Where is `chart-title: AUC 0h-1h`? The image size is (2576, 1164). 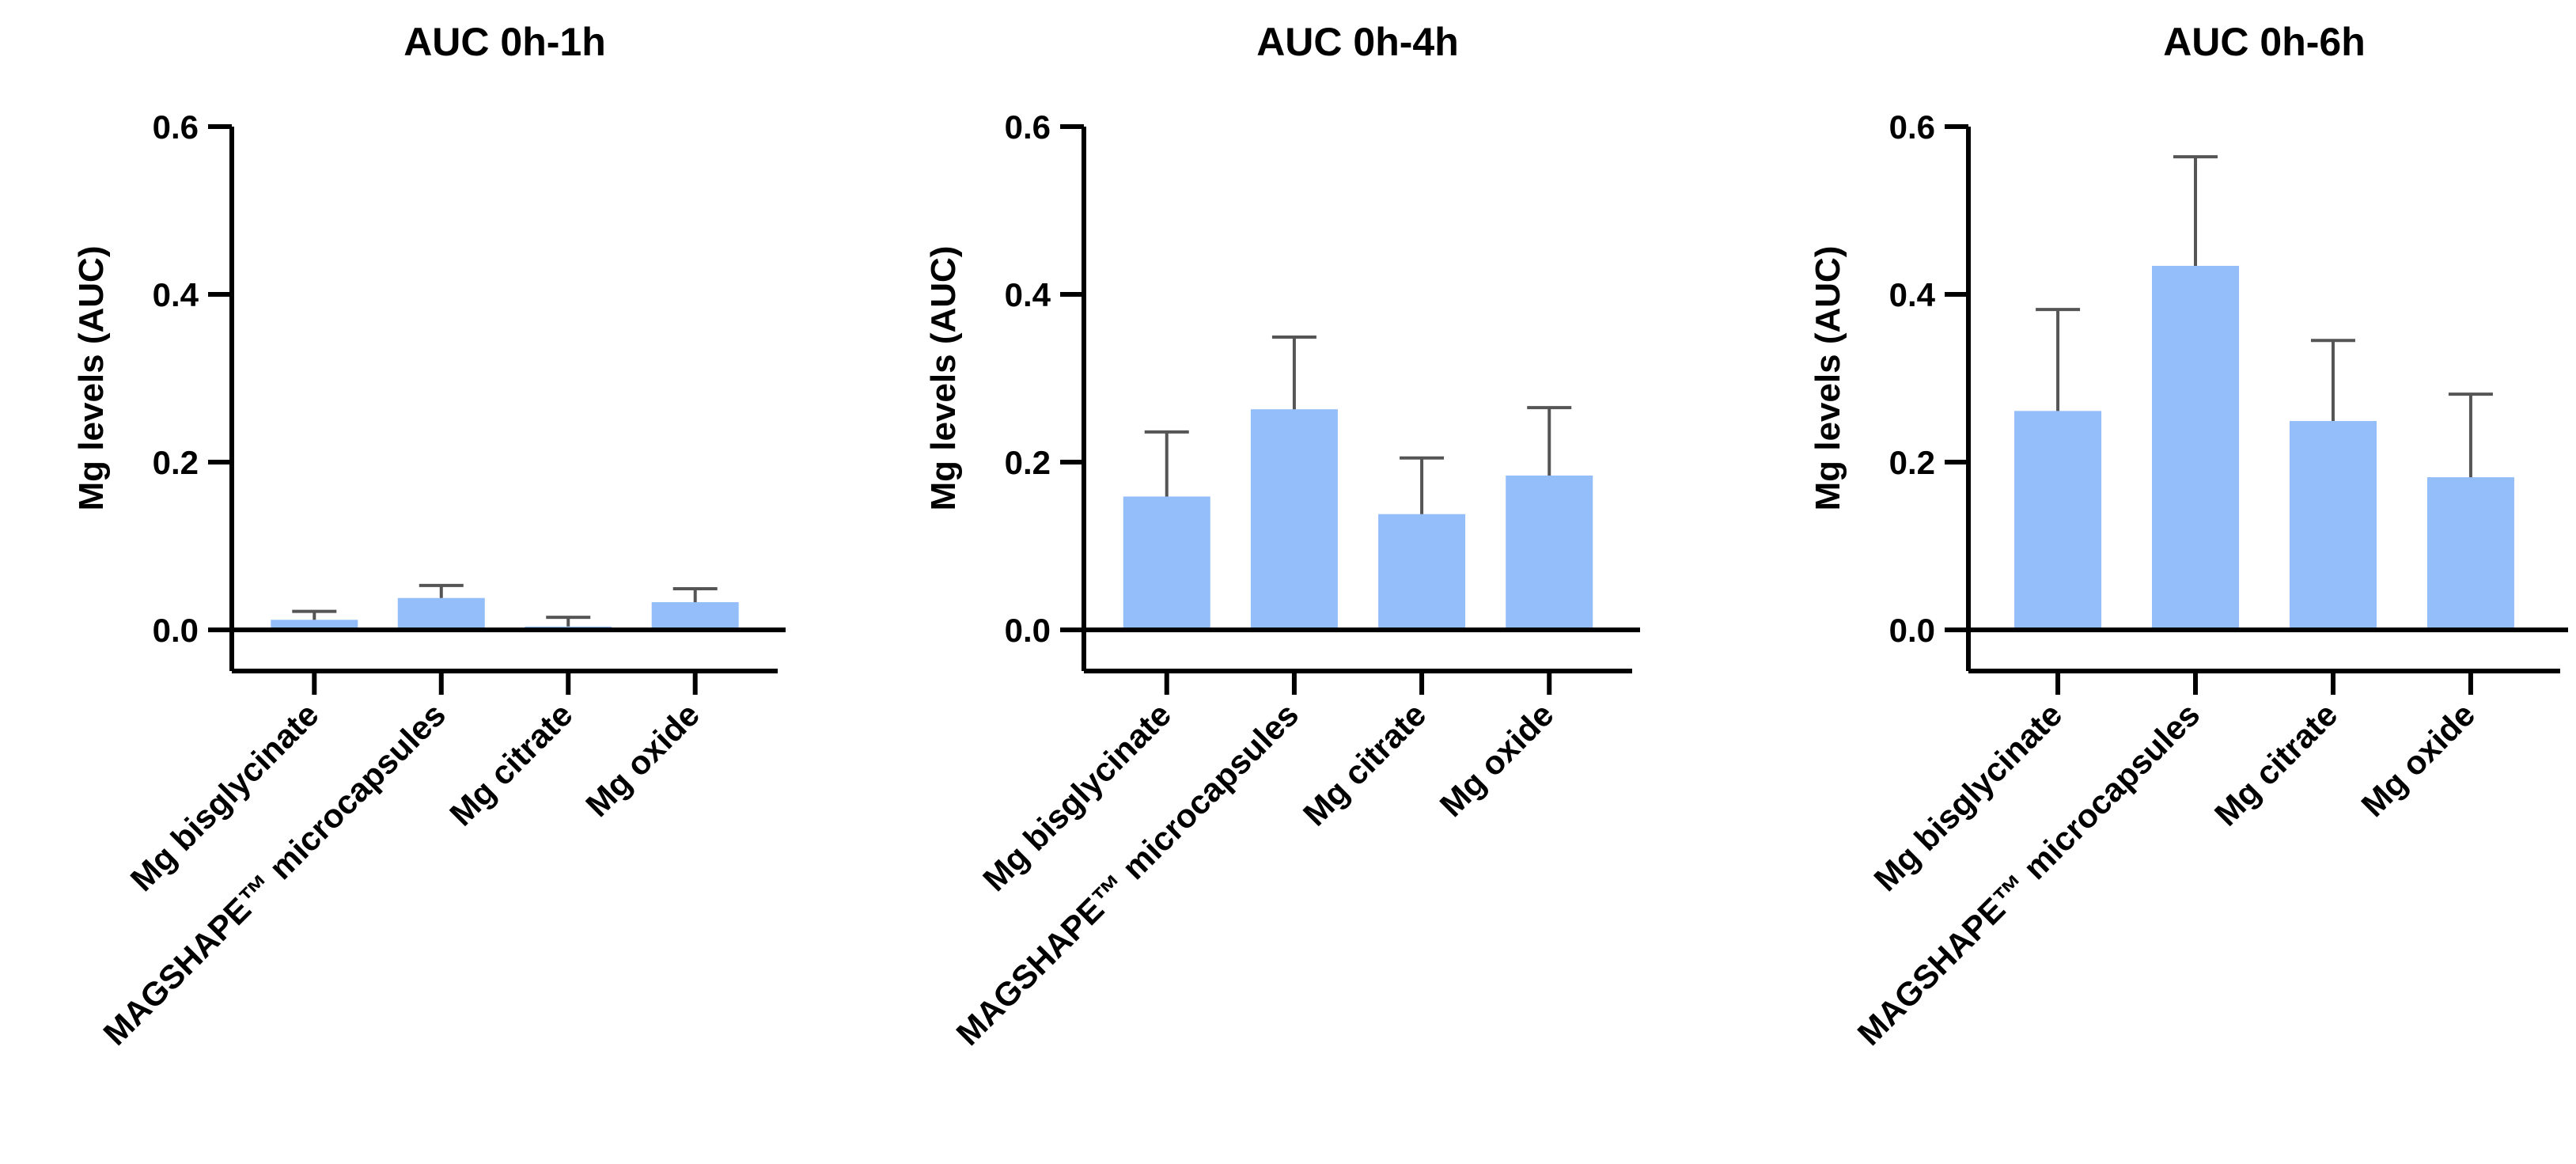 chart-title: AUC 0h-1h is located at coordinates (504, 42).